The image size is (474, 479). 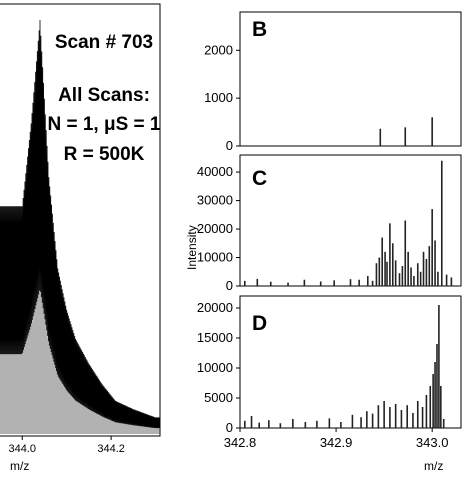 I want to click on panel-d-y-tick-label: 15000, so click(x=215, y=337).